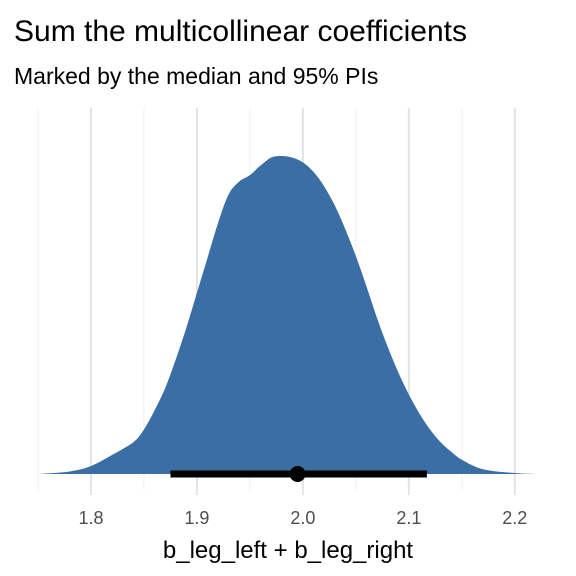 This screenshot has width=576, height=576. I want to click on x-axis-title: b_leg_left + b_leg_right, so click(288, 550).